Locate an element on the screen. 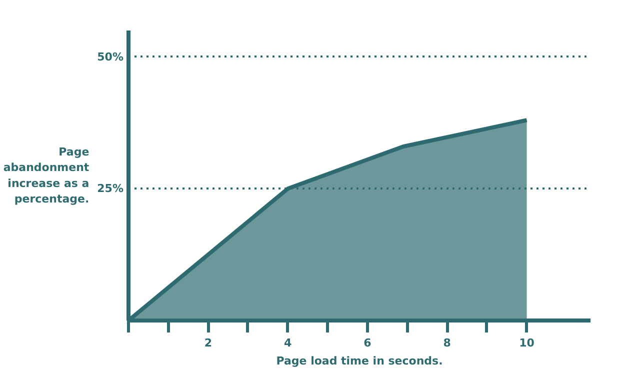 The height and width of the screenshot is (377, 639). x-tick-label: 10 is located at coordinates (527, 343).